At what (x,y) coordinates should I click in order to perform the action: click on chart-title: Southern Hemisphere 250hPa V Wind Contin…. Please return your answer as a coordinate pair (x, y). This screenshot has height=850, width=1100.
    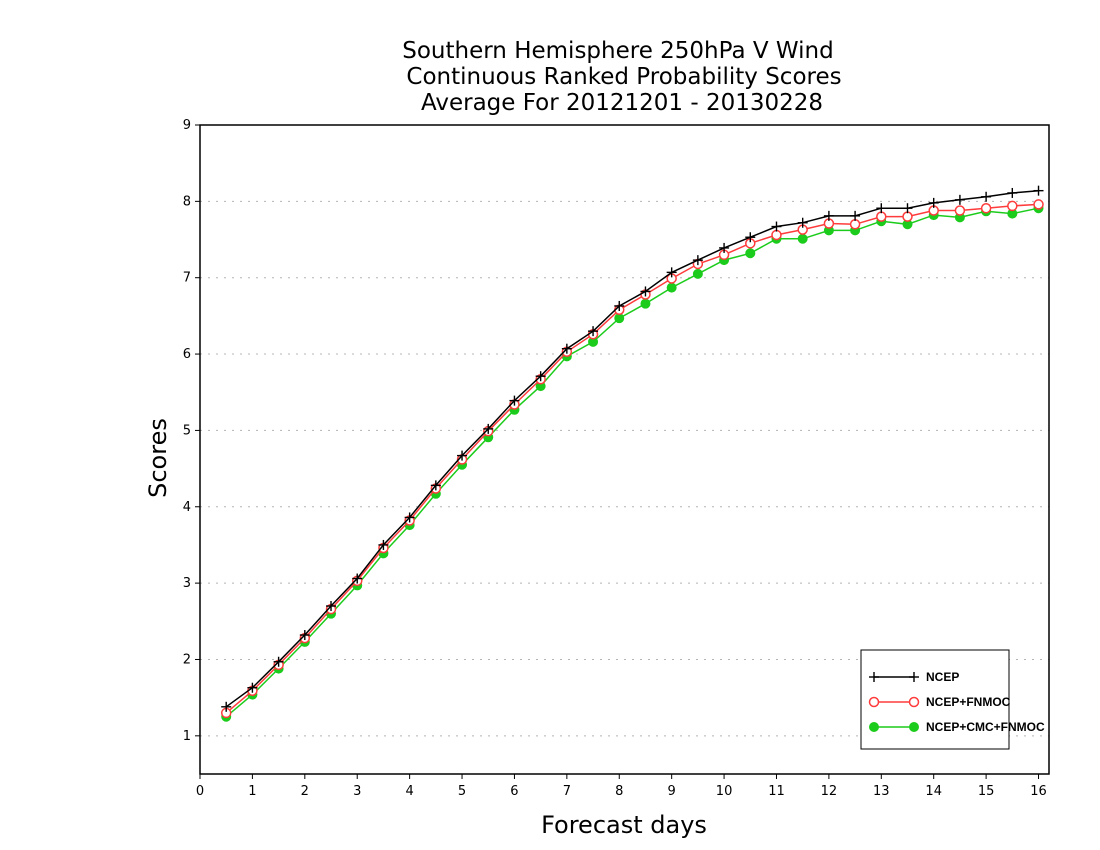
    Looking at the image, I should click on (621, 77).